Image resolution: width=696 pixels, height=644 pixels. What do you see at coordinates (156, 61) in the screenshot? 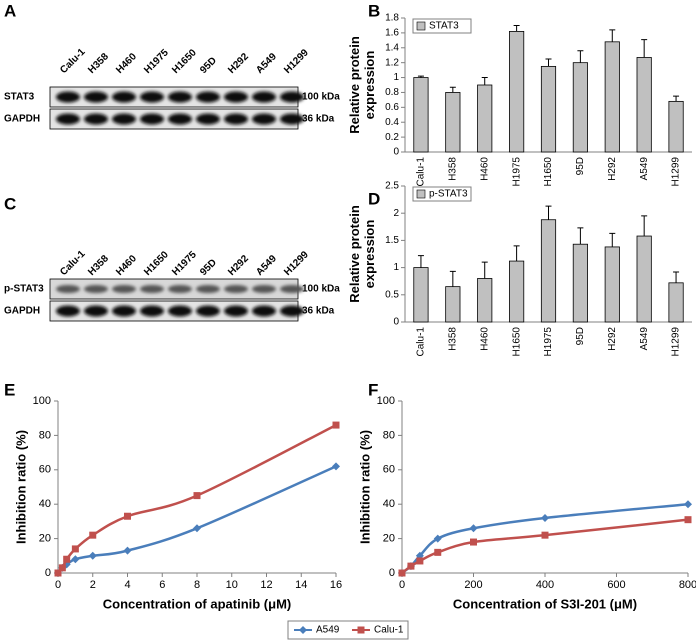
I see `lane-label: H1975` at bounding box center [156, 61].